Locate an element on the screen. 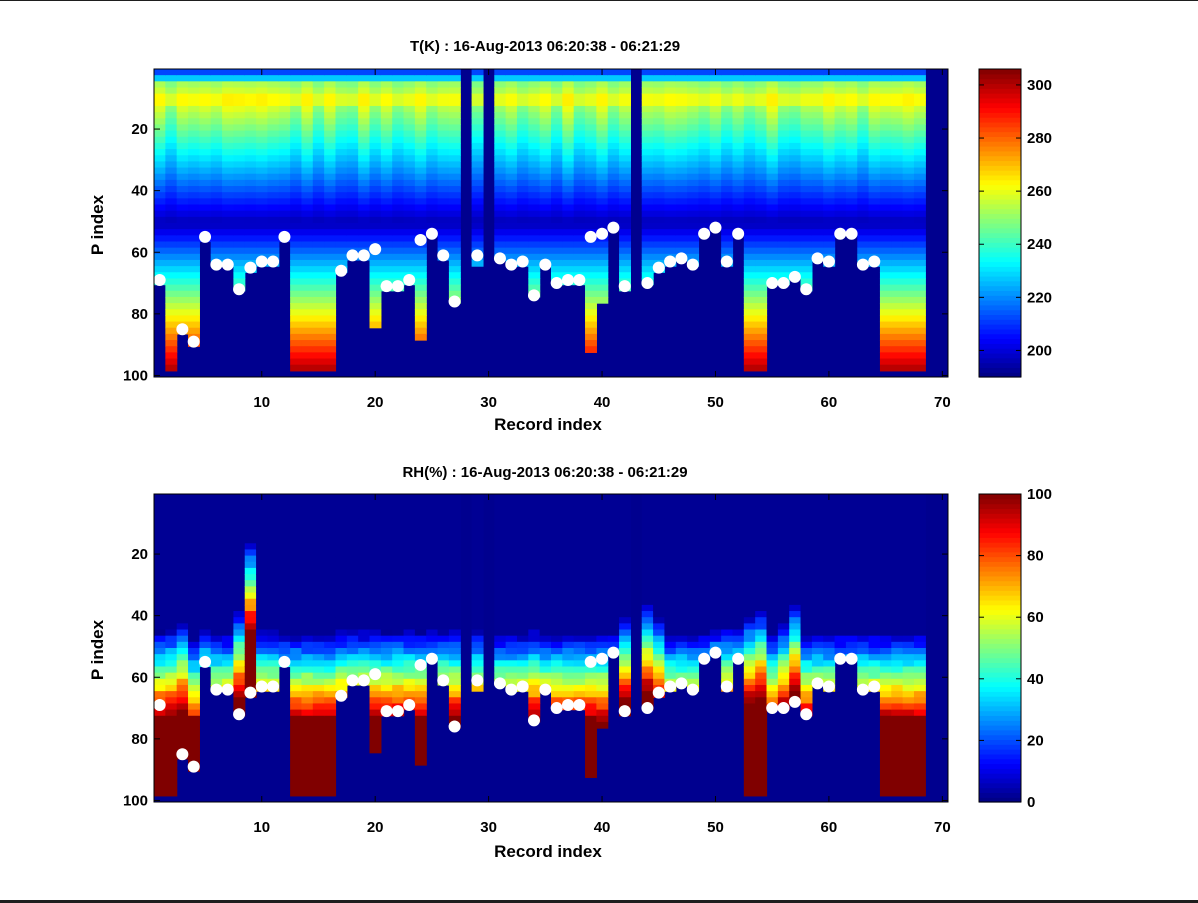  colorbar-swatch is located at coordinates (1000, 177).